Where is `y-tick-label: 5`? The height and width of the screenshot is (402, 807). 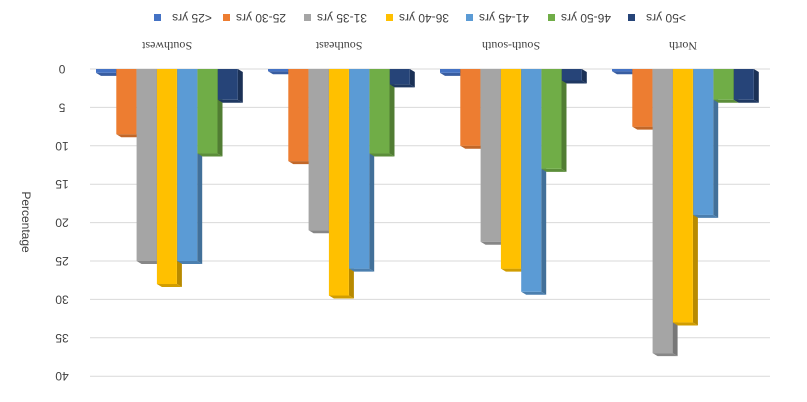 y-tick-label: 5 is located at coordinates (61, 107).